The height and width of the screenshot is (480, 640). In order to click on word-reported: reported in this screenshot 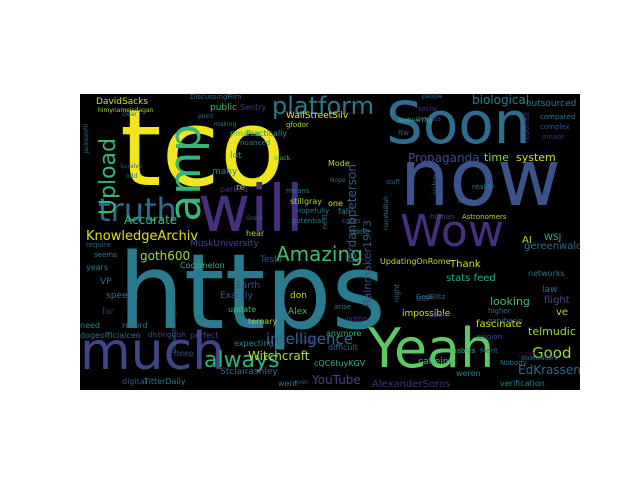, I will do `click(527, 127)`.